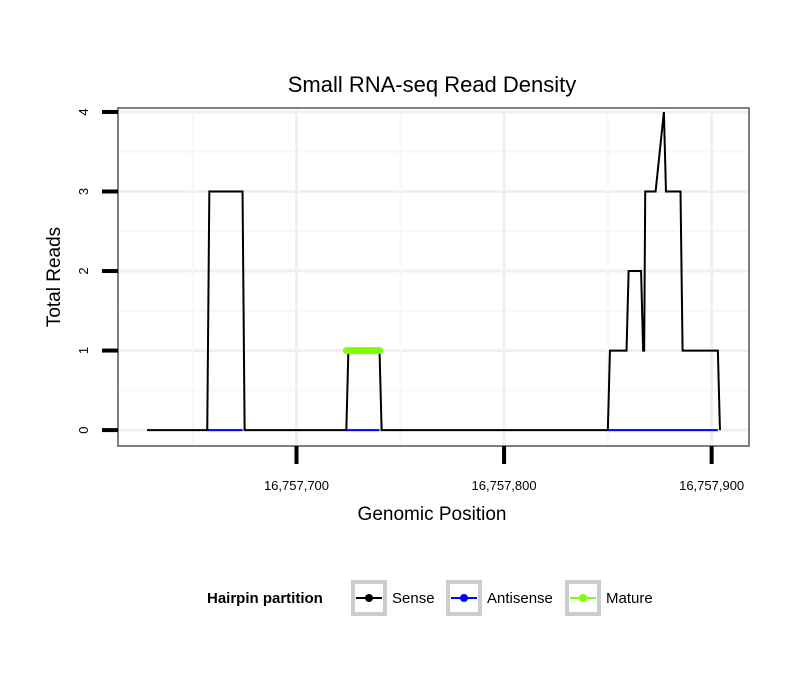  What do you see at coordinates (520, 598) in the screenshot?
I see `legend-label: Antisense` at bounding box center [520, 598].